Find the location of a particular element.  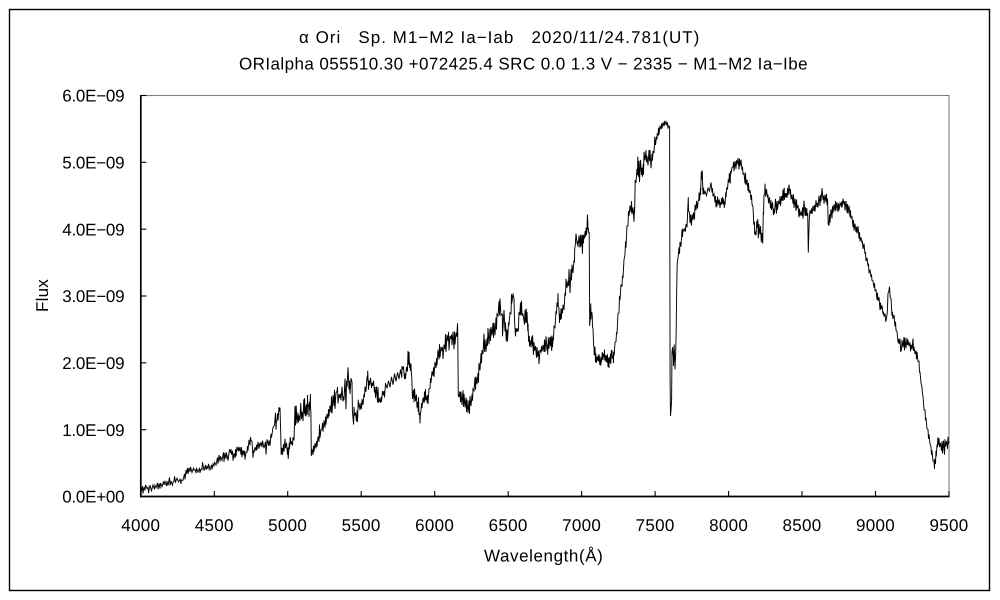

svg-text: 3.0E−09 is located at coordinates (93, 296).